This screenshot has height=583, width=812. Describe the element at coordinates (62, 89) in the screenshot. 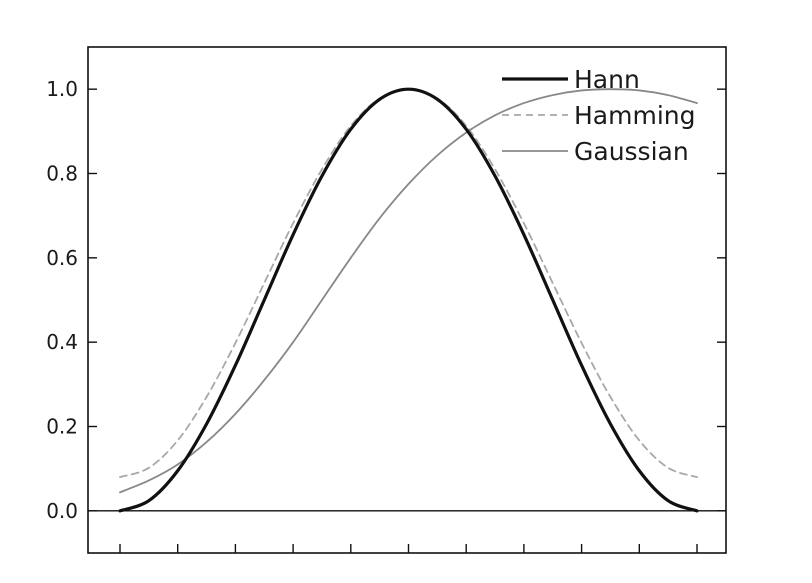

I see `y-tick-label: 1.0` at that location.